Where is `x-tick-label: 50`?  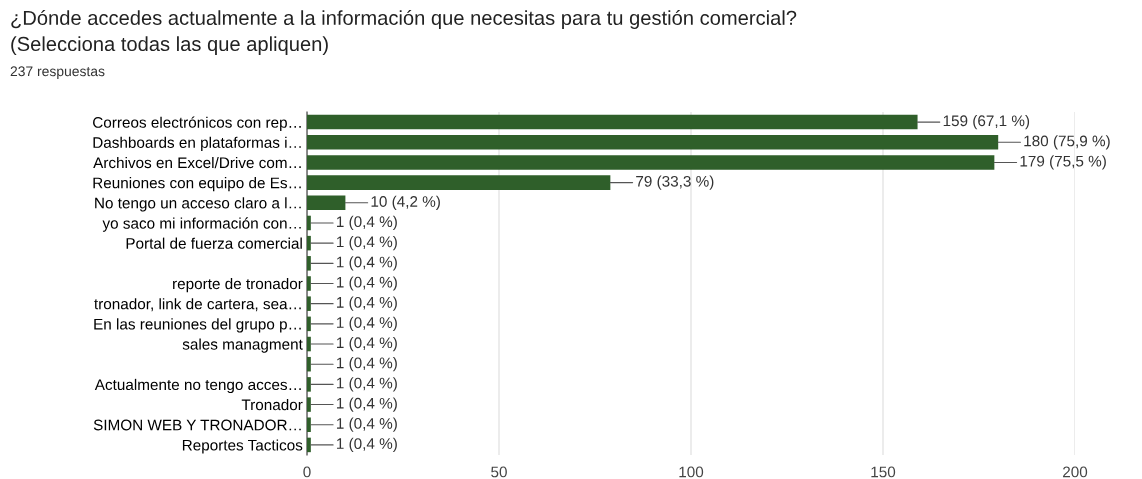
x-tick-label: 50 is located at coordinates (499, 472).